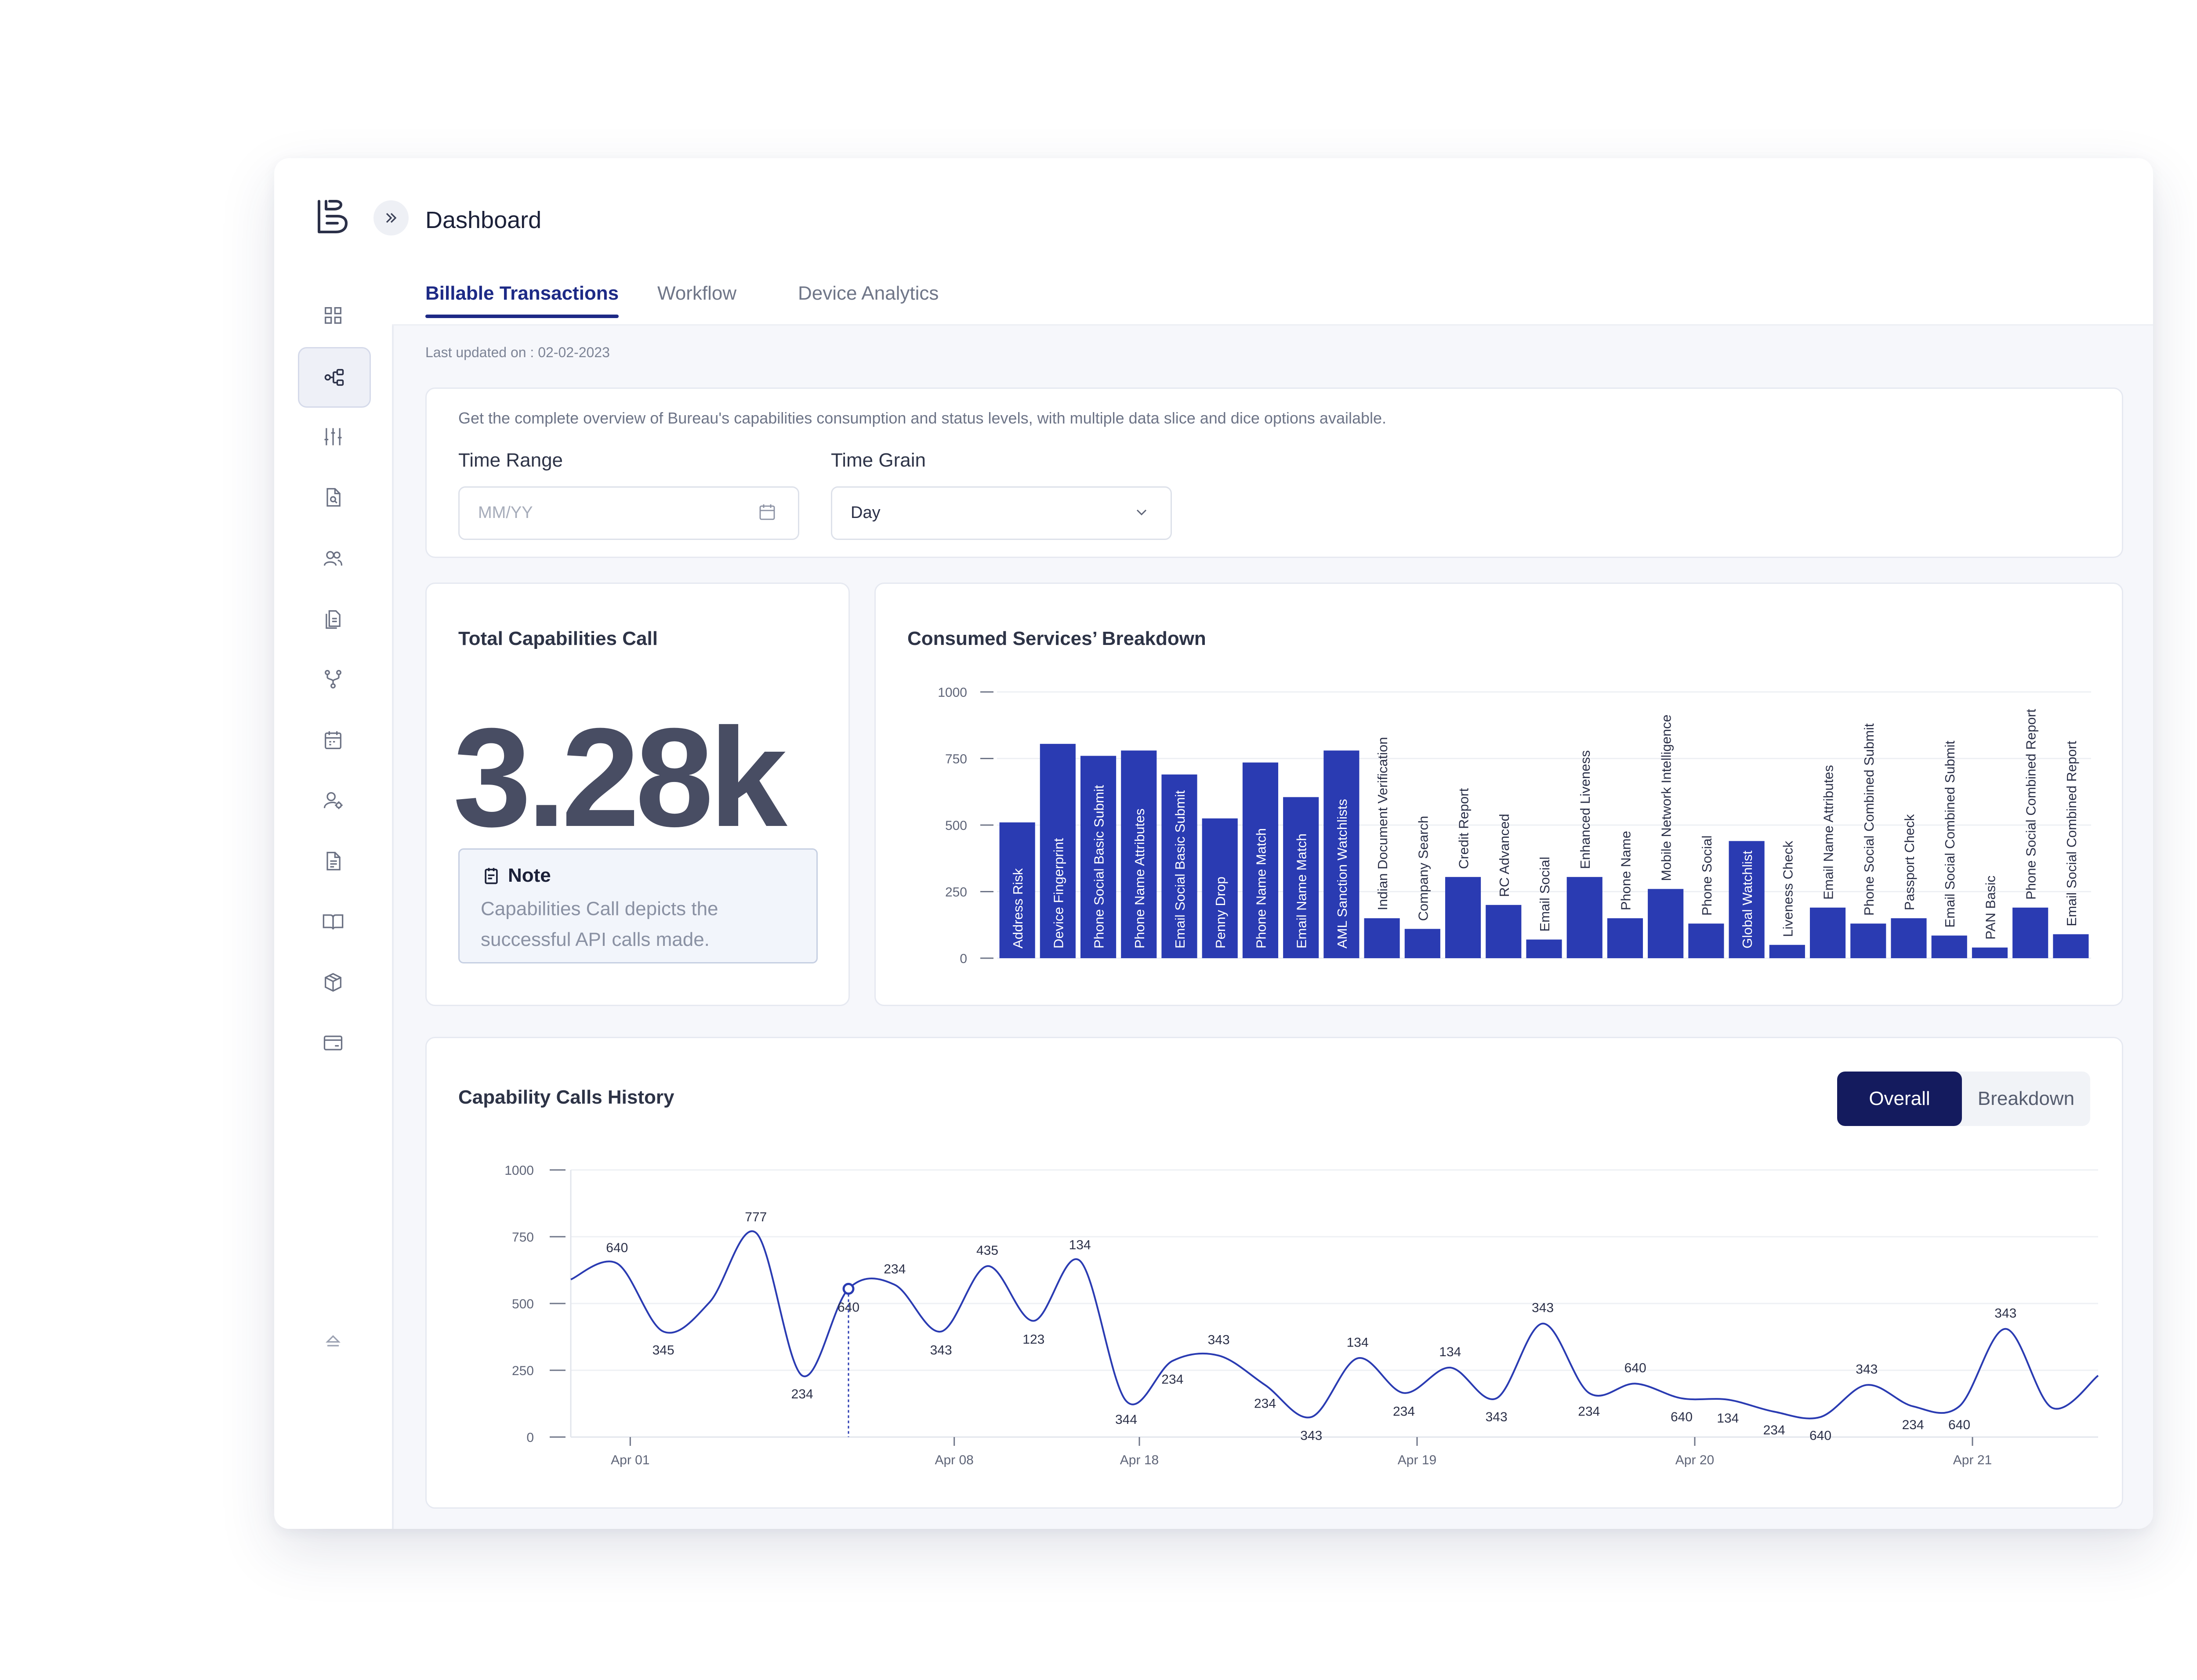  What do you see at coordinates (335, 377) in the screenshot?
I see `sidebar-item-workflow` at bounding box center [335, 377].